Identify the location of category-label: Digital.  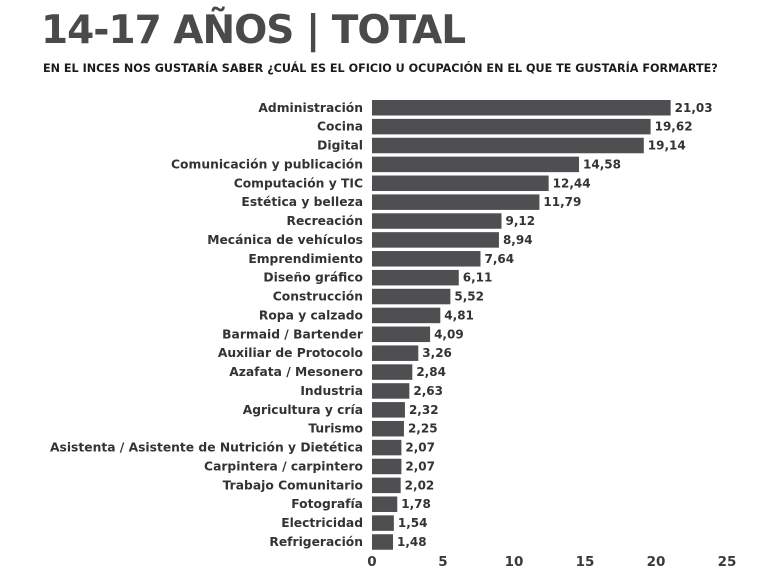
(340, 146).